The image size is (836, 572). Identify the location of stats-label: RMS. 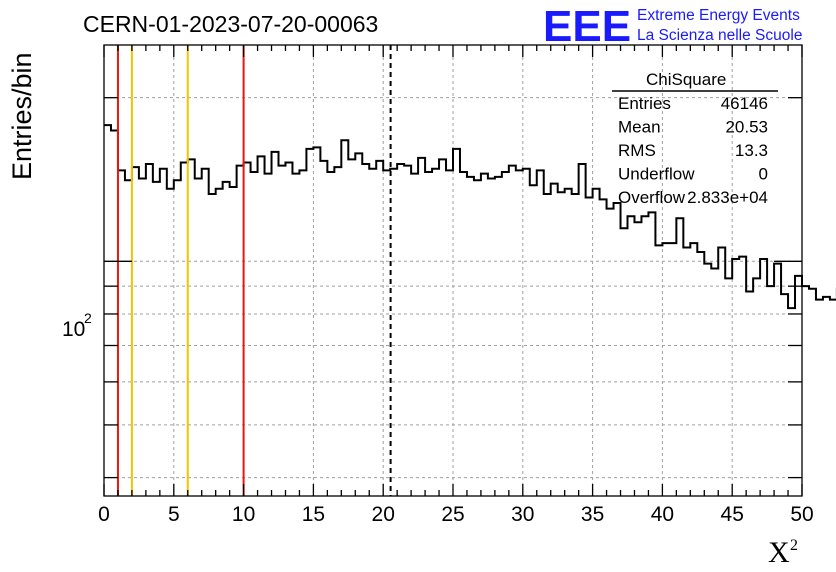
(637, 150).